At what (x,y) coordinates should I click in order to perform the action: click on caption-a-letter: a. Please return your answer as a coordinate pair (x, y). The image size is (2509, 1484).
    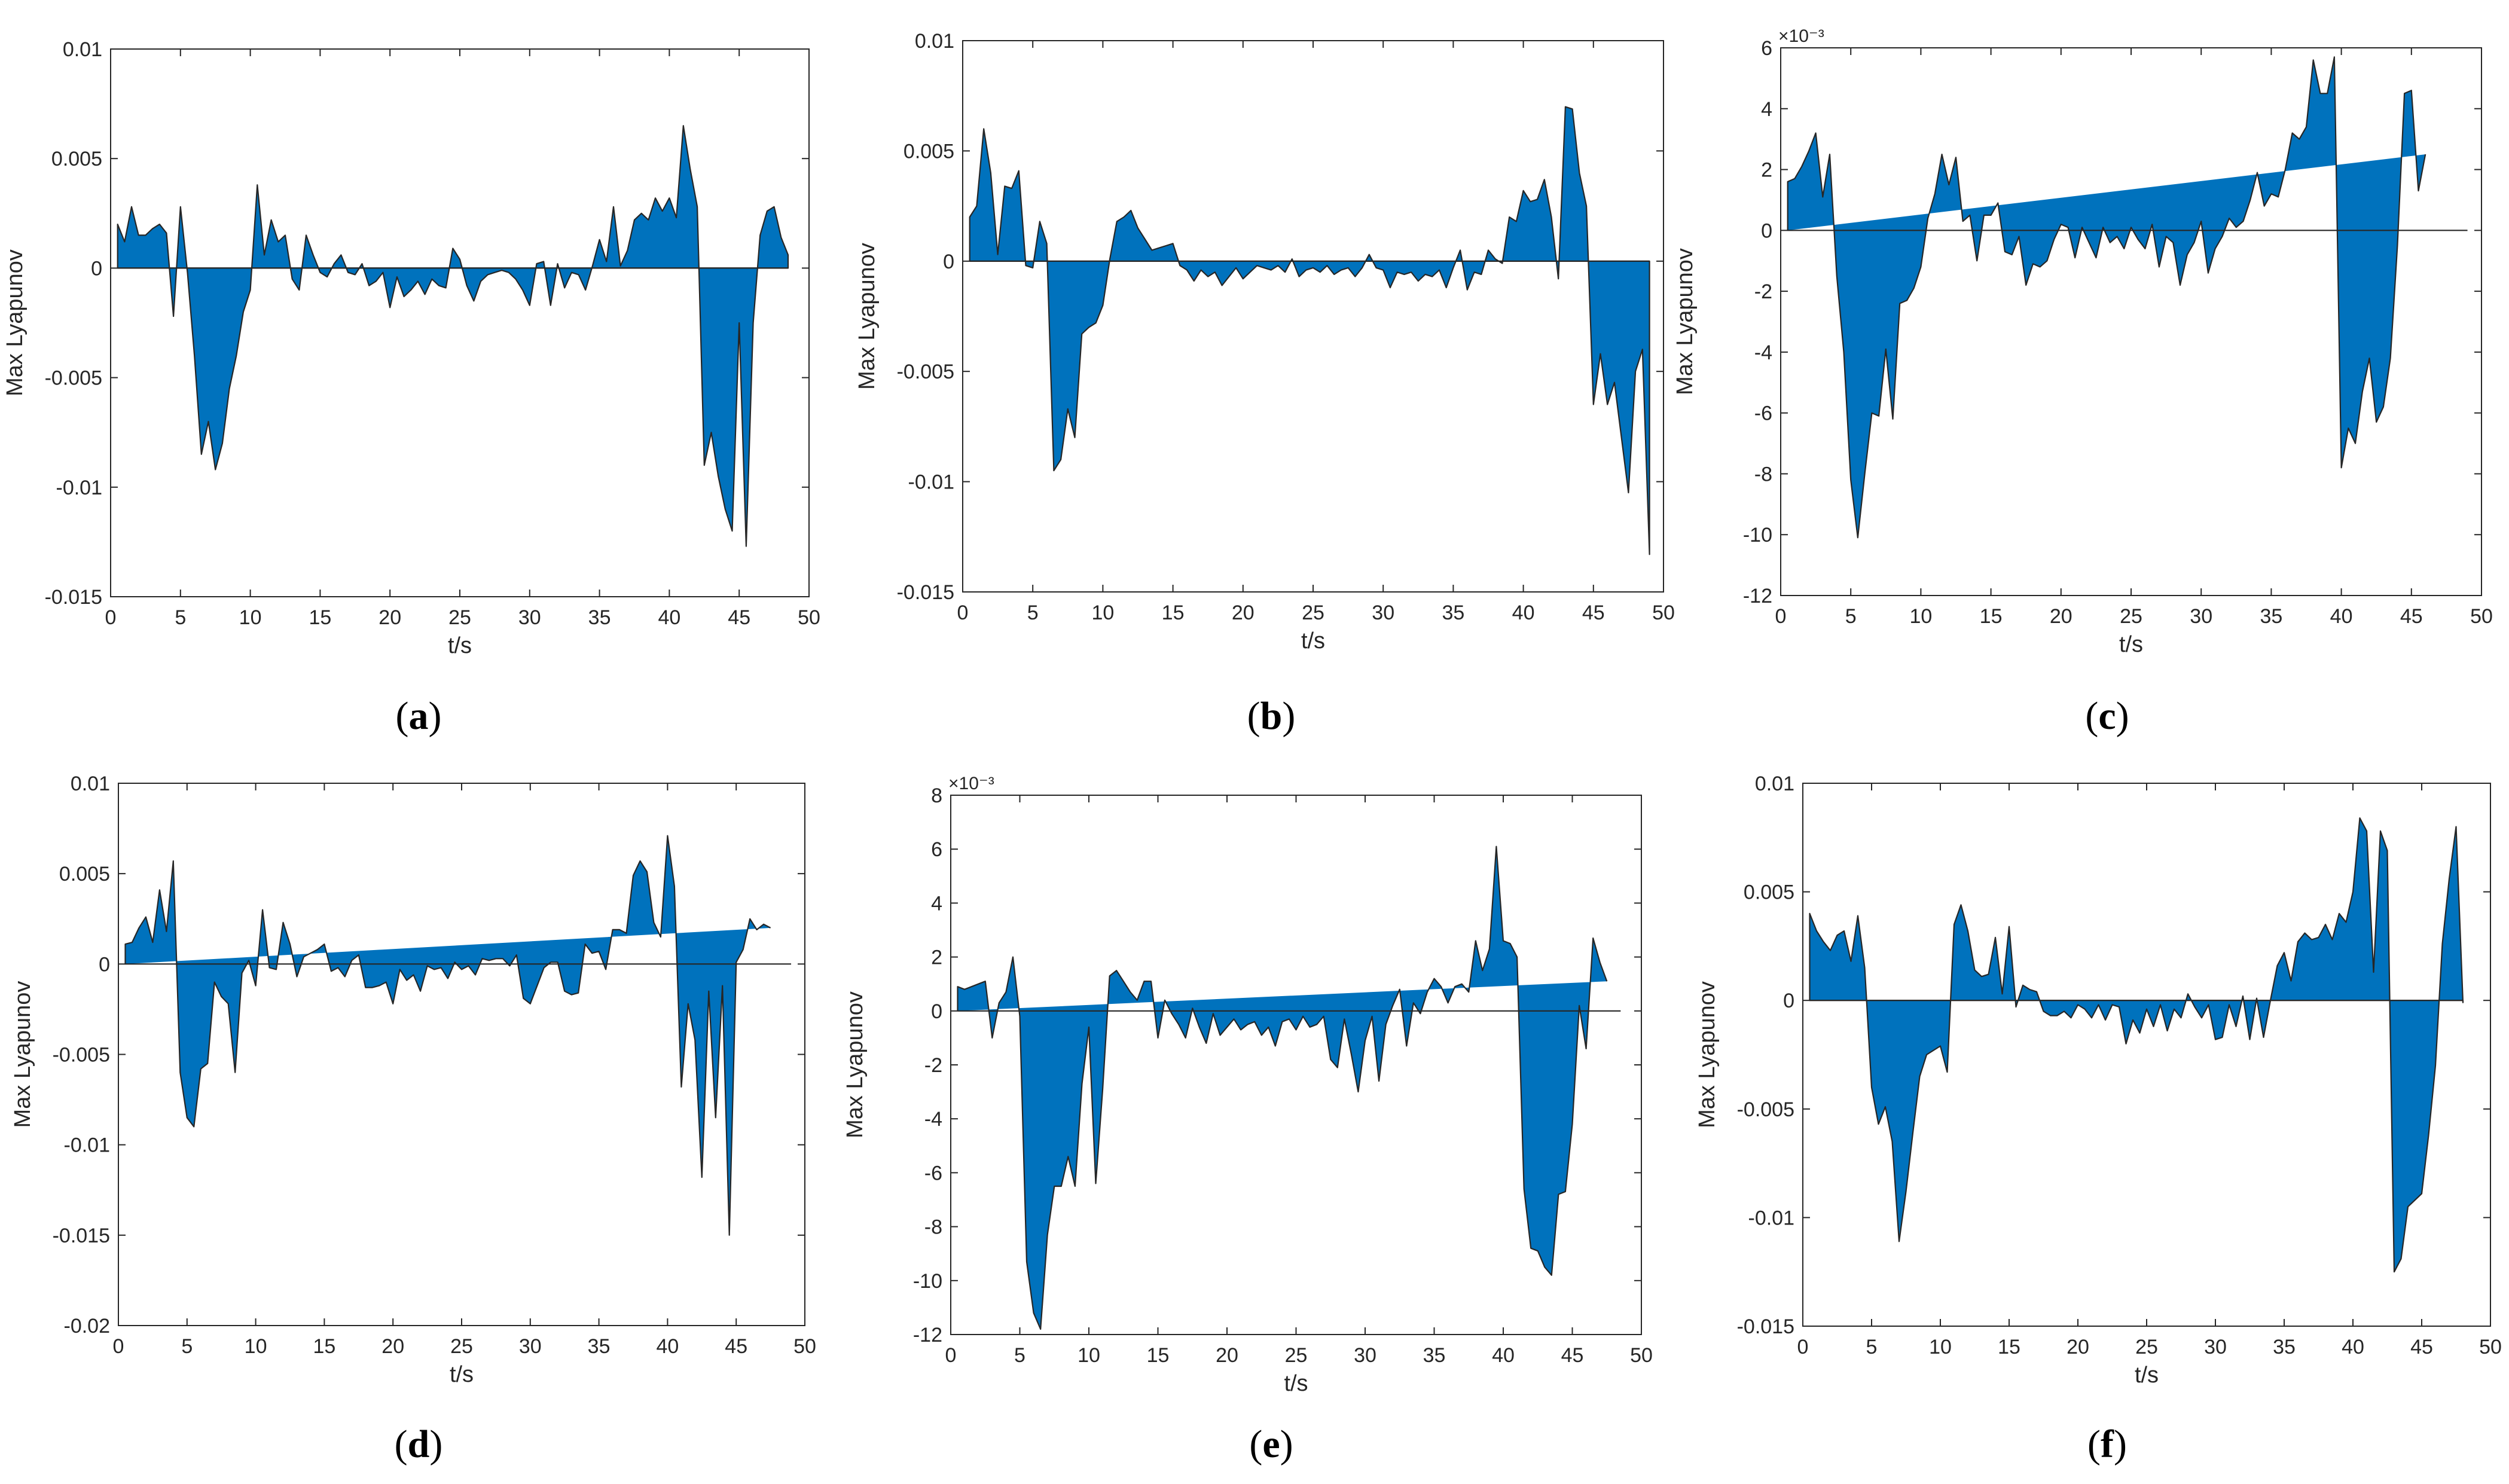
    Looking at the image, I should click on (418, 716).